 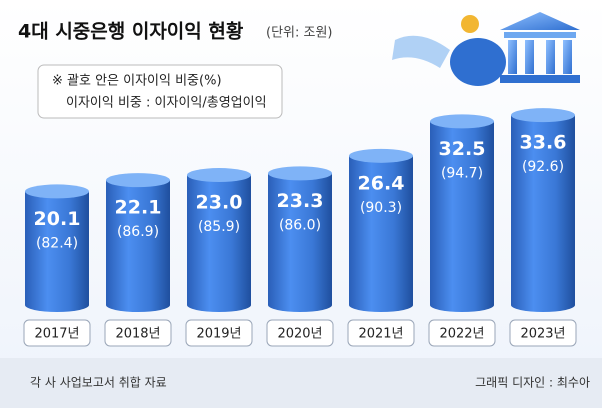 I want to click on note: 이자이익 비중 : 이자이익/총영업이익, so click(x=166, y=103).